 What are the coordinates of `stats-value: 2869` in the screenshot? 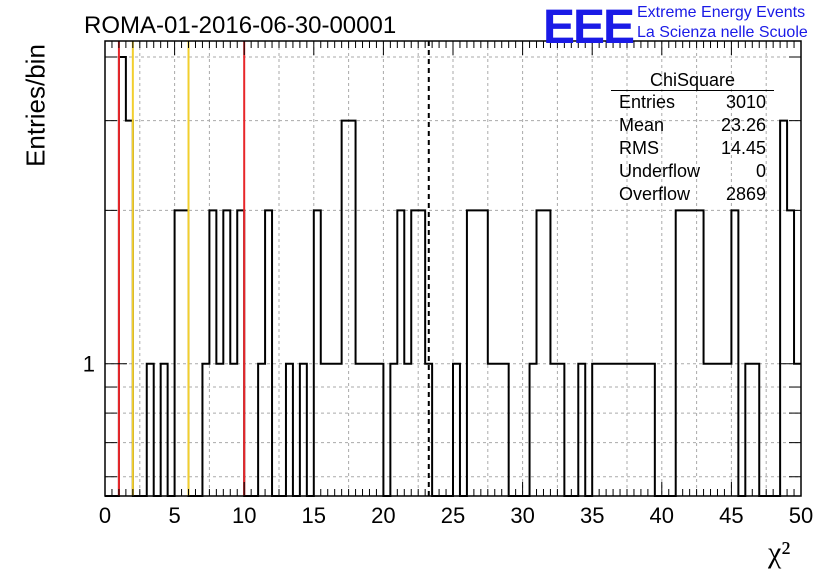 It's located at (745, 194).